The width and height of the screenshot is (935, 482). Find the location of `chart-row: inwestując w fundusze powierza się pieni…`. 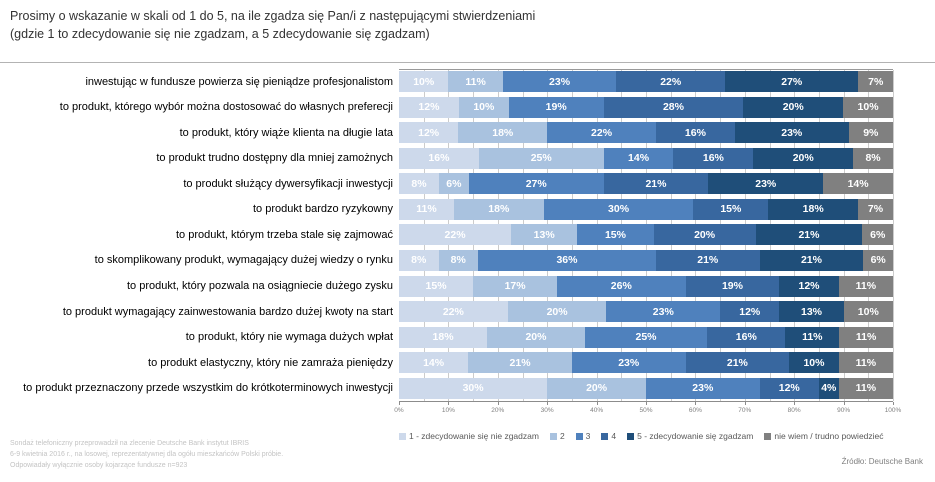

chart-row: inwestując w fundusze powierza się pieni… is located at coordinates (452, 82).